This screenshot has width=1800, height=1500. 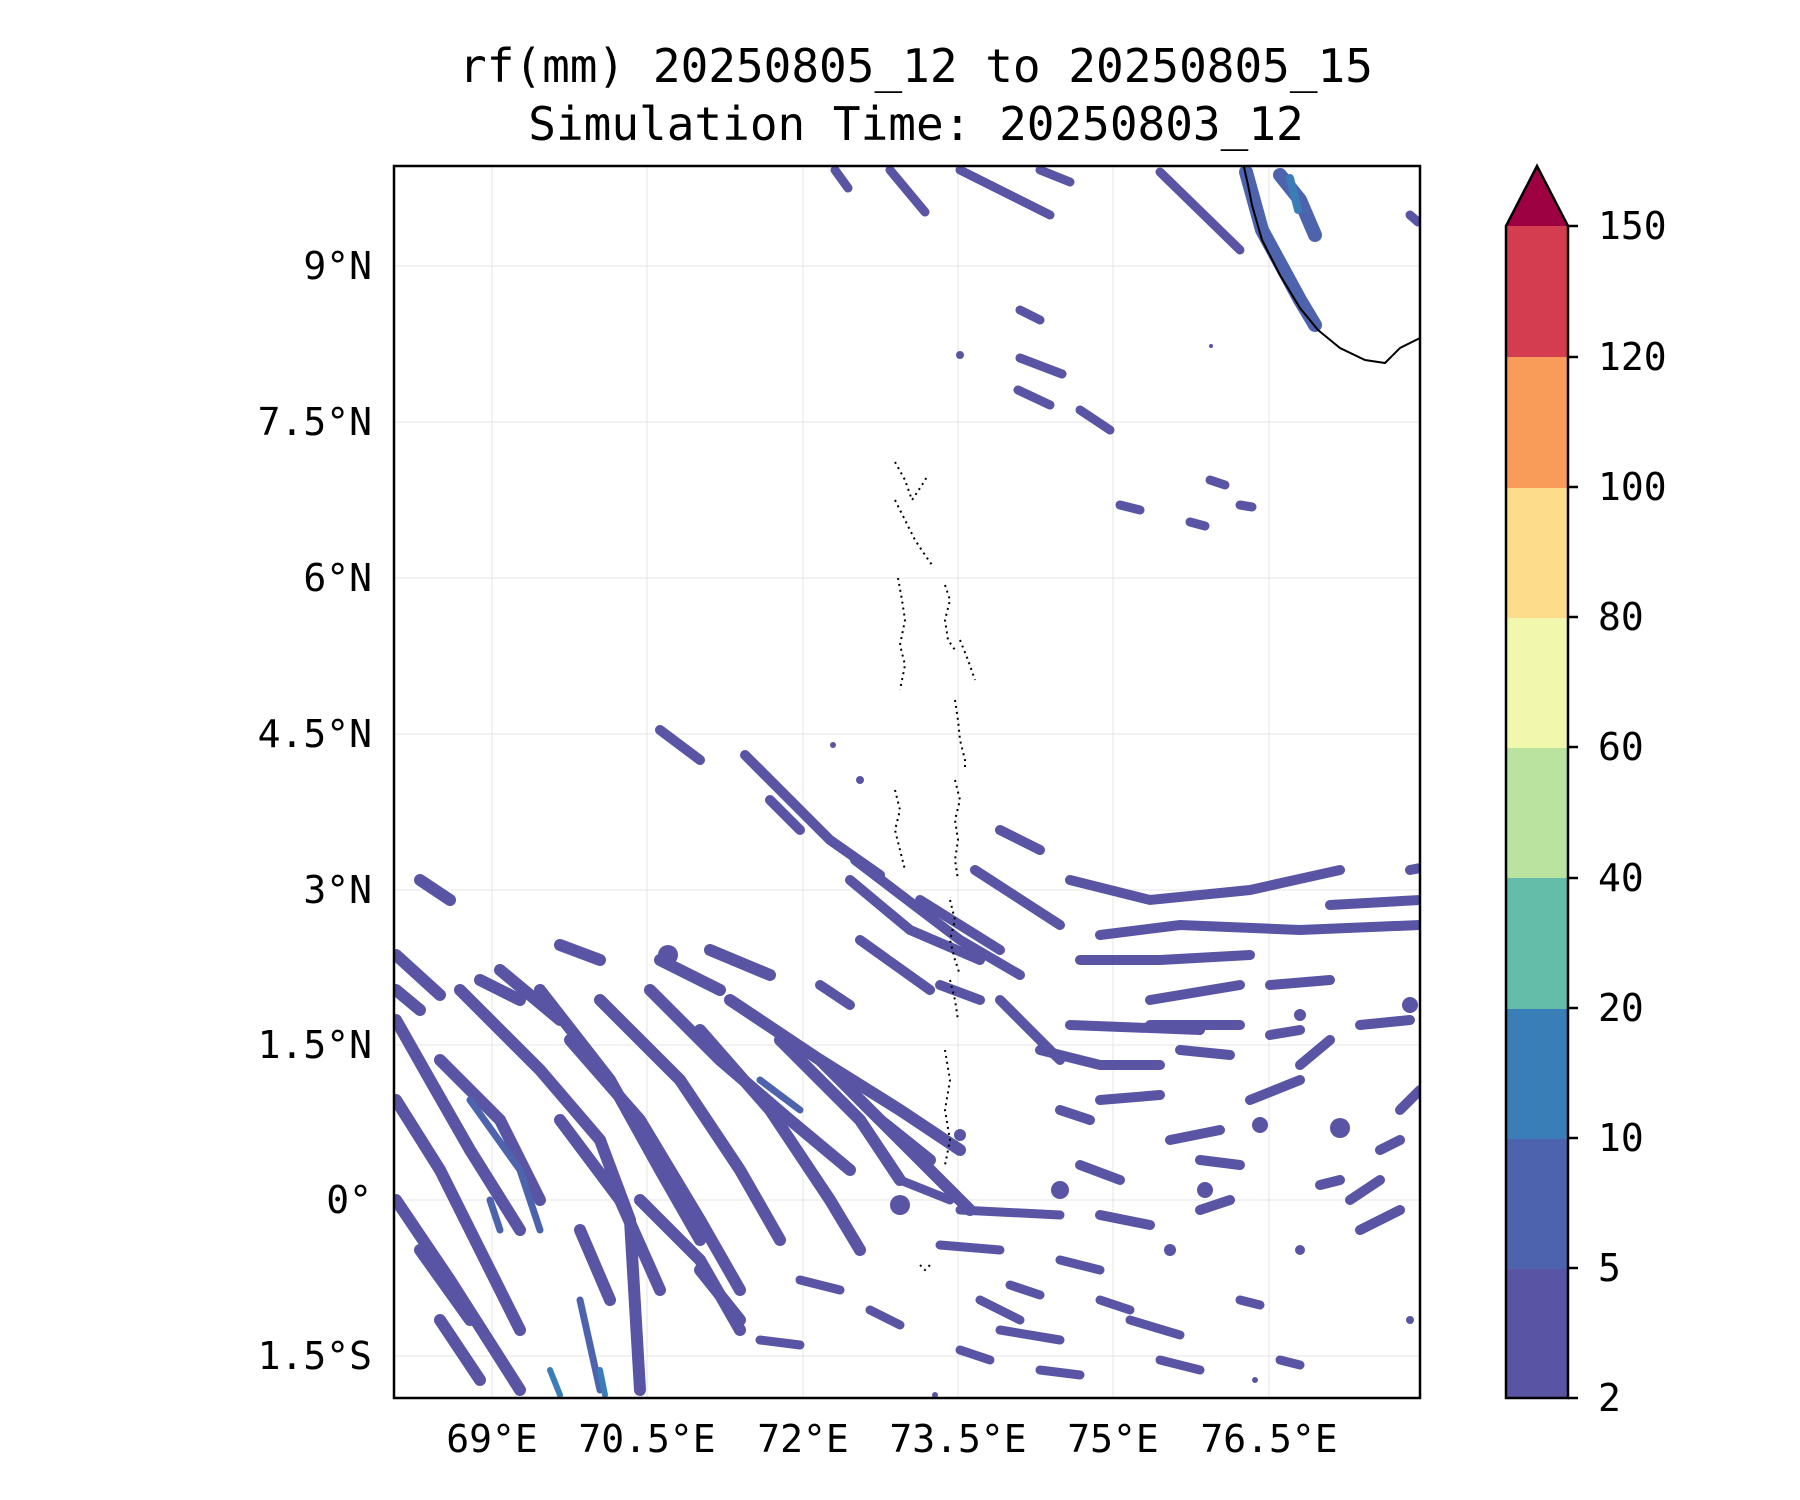 What do you see at coordinates (1609, 1268) in the screenshot?
I see `colorbar-label-2: 5` at bounding box center [1609, 1268].